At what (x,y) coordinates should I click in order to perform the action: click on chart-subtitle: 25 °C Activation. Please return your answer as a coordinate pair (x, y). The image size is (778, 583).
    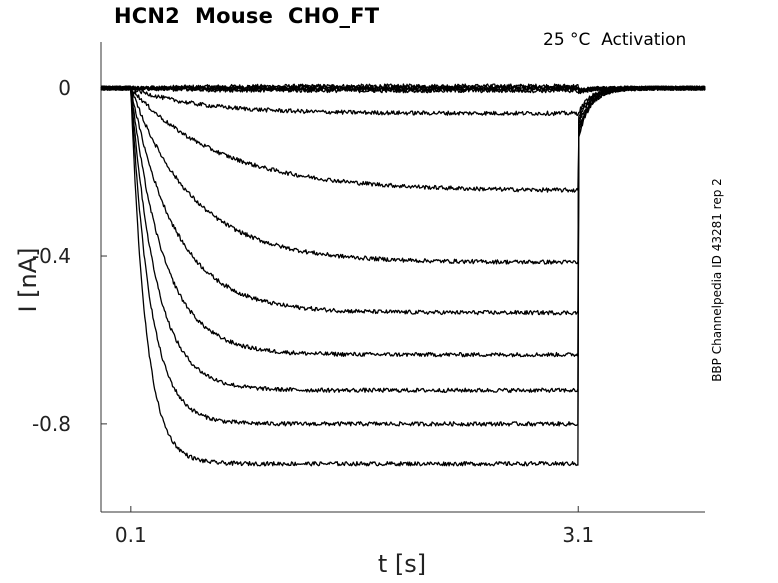
    Looking at the image, I should click on (615, 40).